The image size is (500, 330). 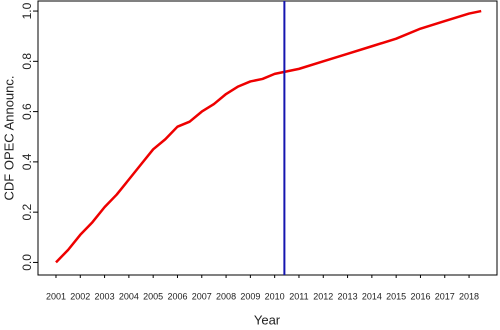 I want to click on y-tick-label: 0.2, so click(x=27, y=211).